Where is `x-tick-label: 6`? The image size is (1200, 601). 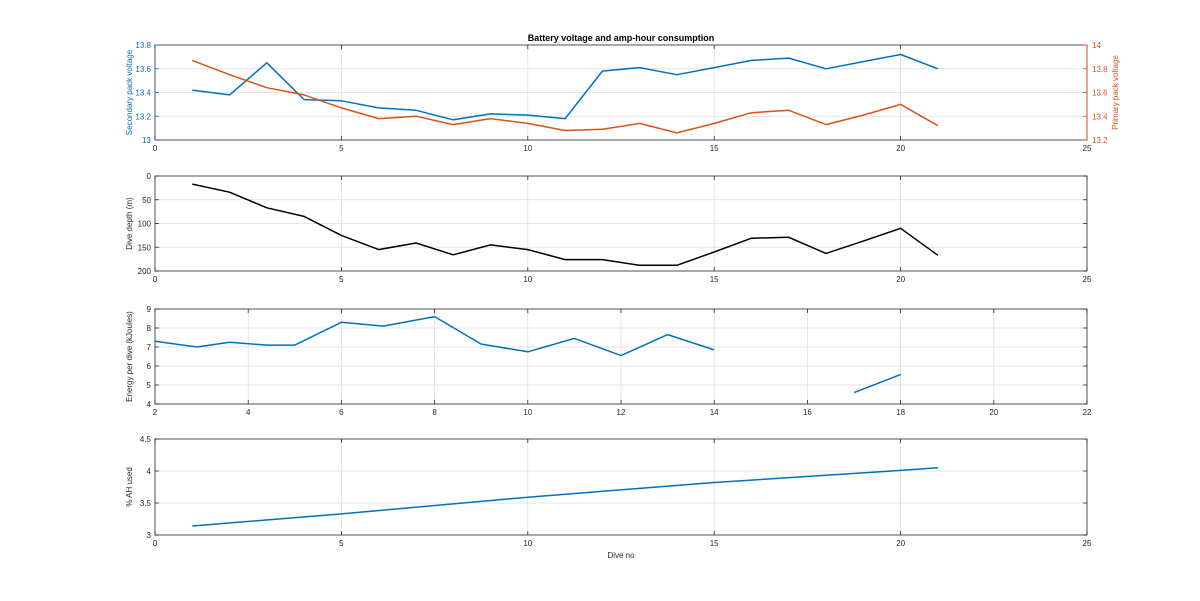 x-tick-label: 6 is located at coordinates (341, 412).